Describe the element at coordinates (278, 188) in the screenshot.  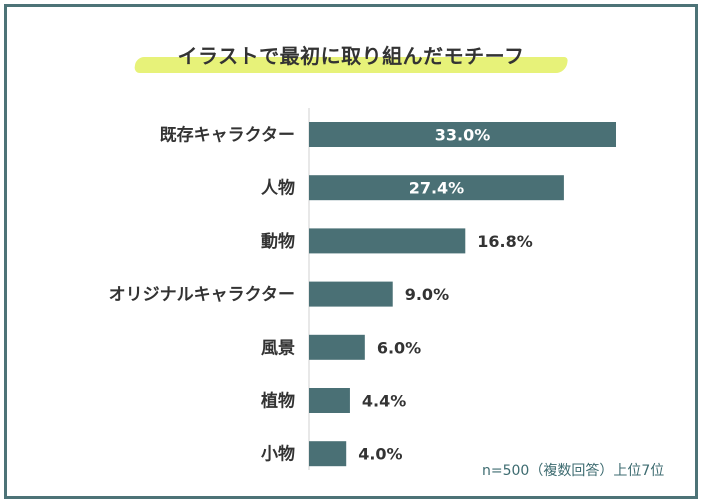
I see `category-label: 人物` at that location.